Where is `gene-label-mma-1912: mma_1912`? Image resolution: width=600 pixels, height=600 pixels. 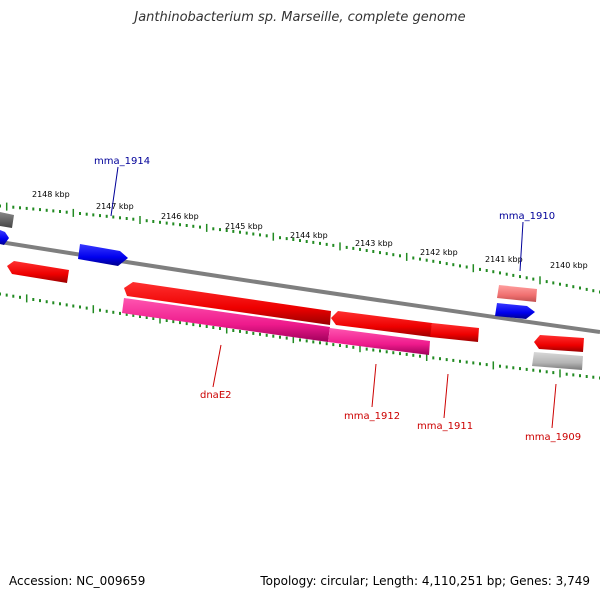 gene-label-mma-1912: mma_1912 is located at coordinates (372, 416).